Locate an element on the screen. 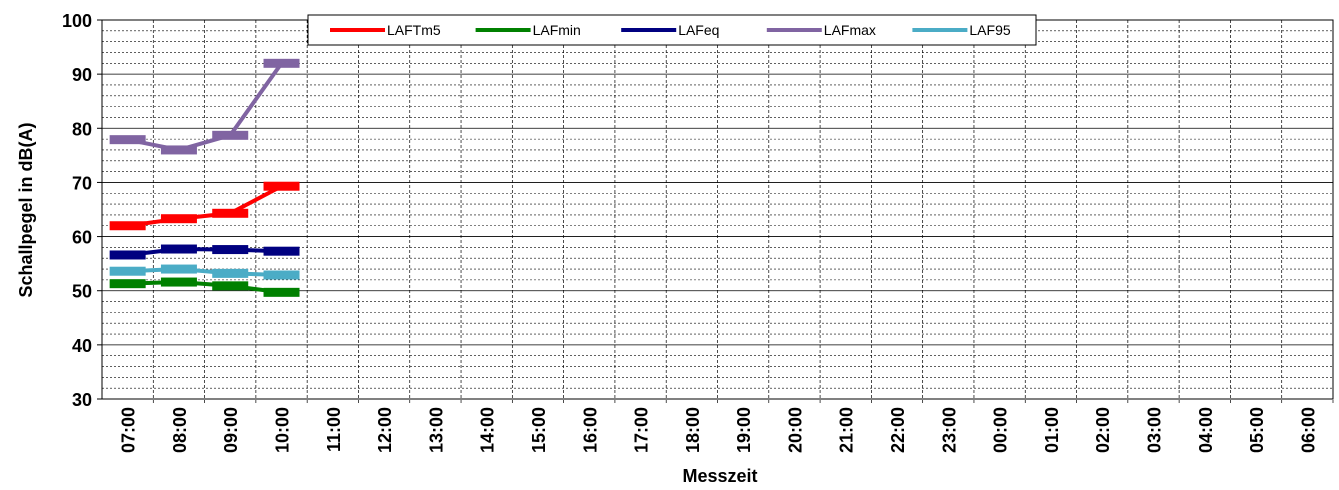 The image size is (1339, 490). y-tick-label: 100 is located at coordinates (77, 21).